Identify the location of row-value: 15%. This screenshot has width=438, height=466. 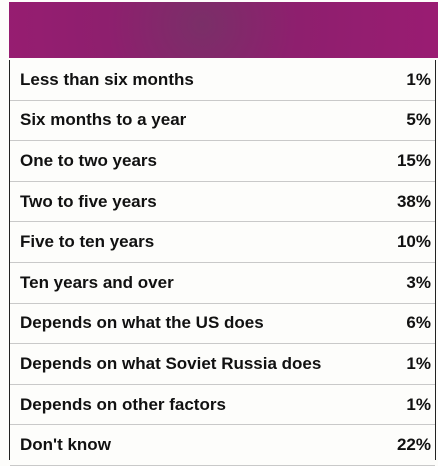
(413, 160).